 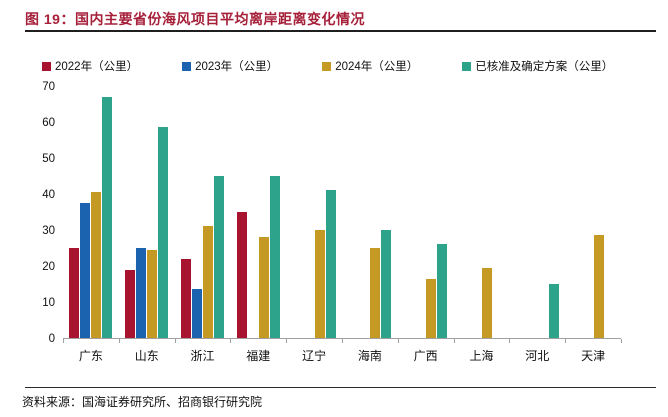 I want to click on source-divider, so click(x=340, y=387).